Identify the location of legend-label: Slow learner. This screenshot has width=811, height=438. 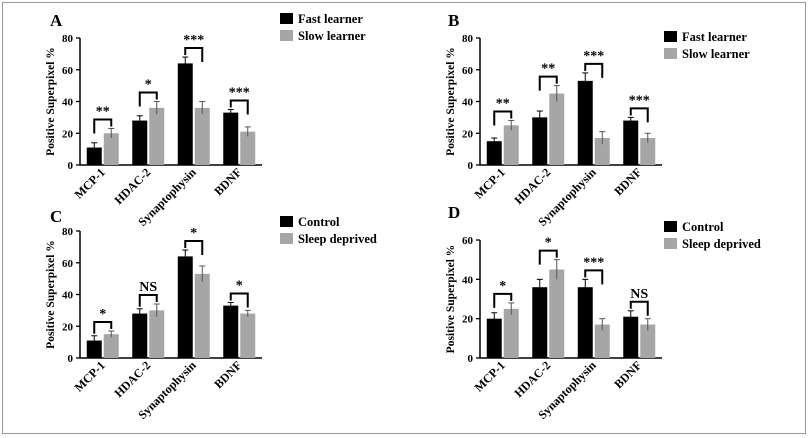
(716, 54).